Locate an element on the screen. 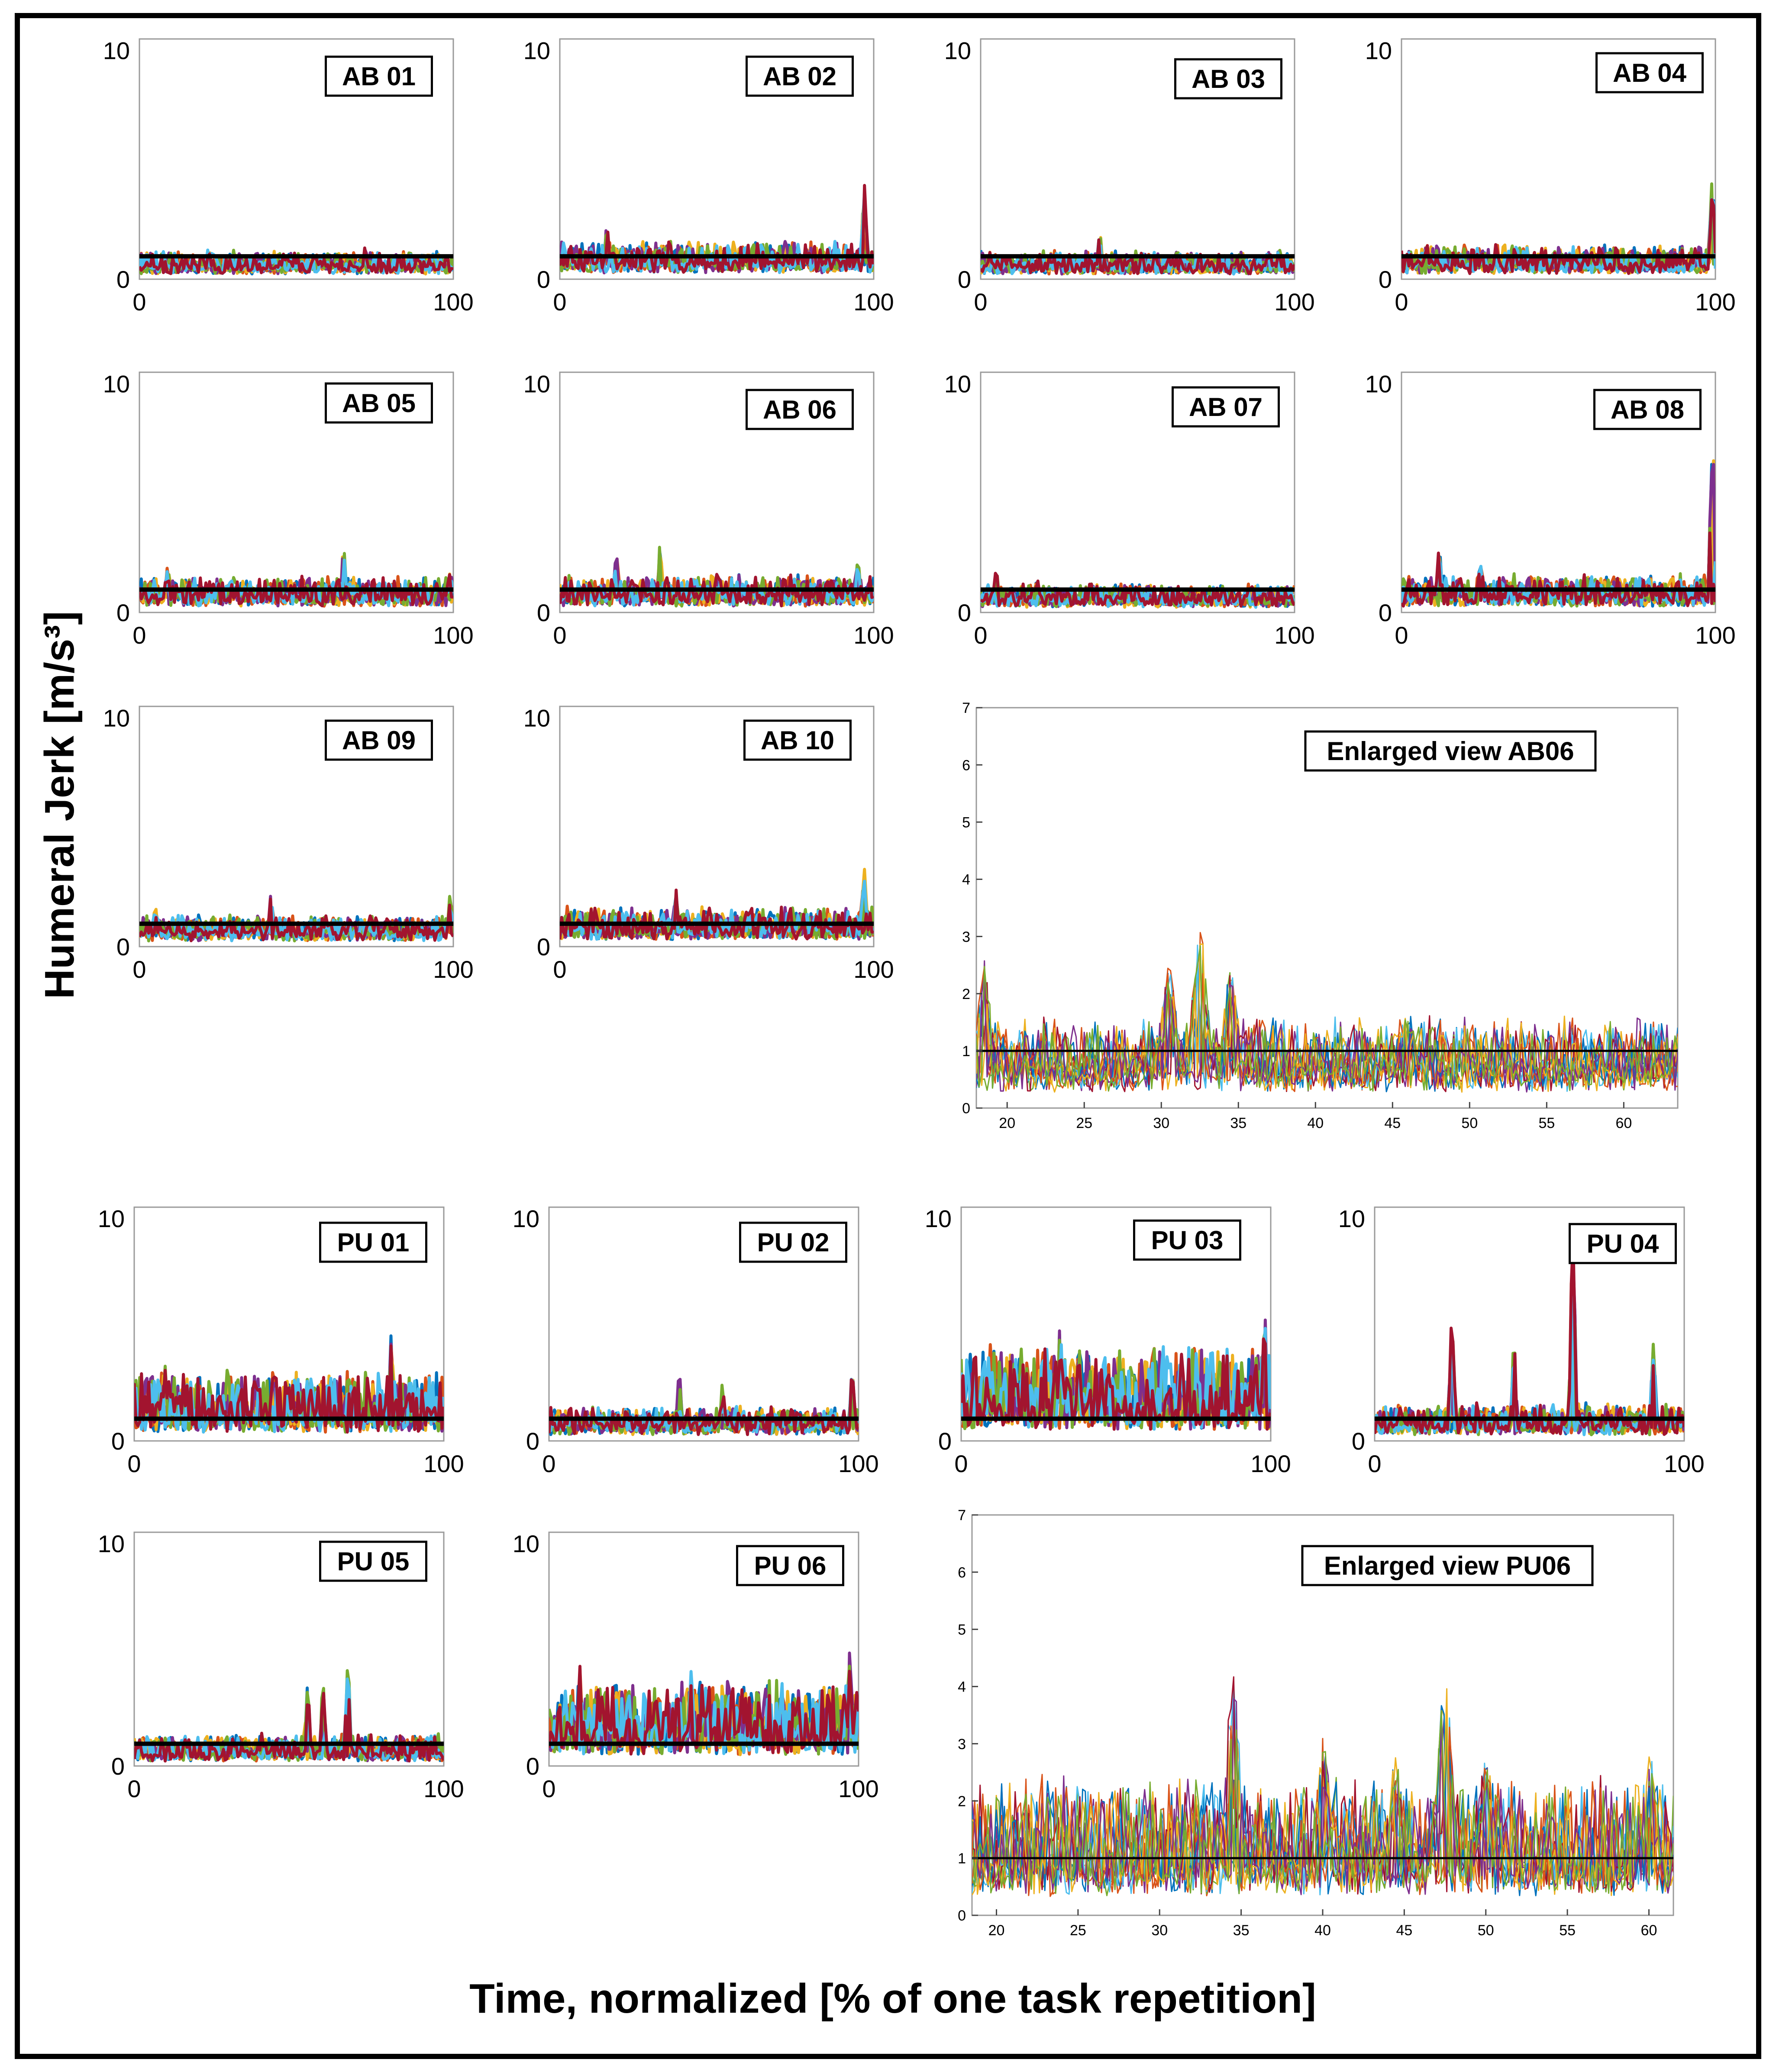 This screenshot has height=2072, width=1776. panel-ab-08: 0 100 0 10 AB 08 is located at coordinates (1550, 510).